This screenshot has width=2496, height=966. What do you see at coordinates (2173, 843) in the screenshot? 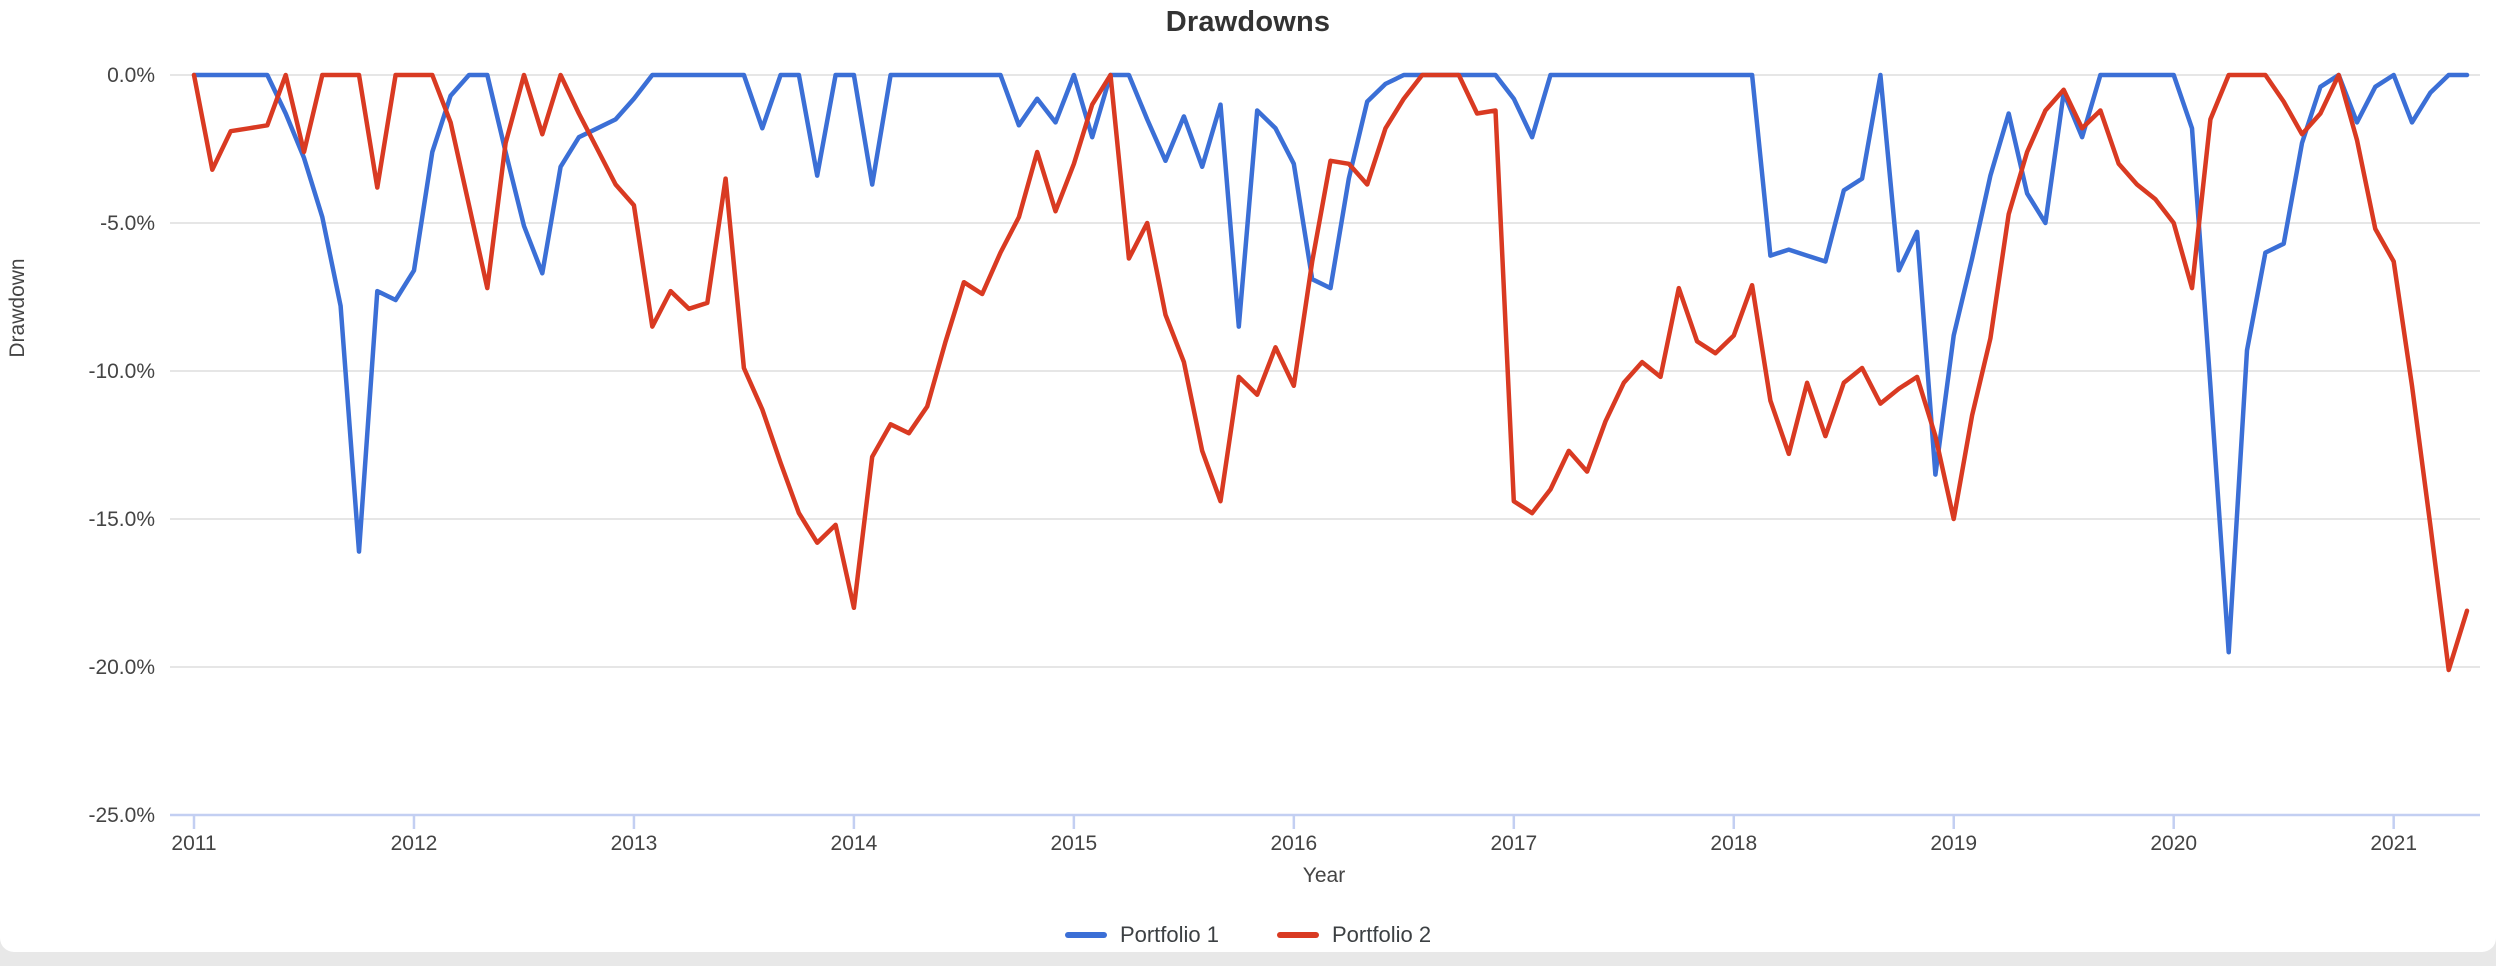
I see `x-tick-label: 2020` at bounding box center [2173, 843].